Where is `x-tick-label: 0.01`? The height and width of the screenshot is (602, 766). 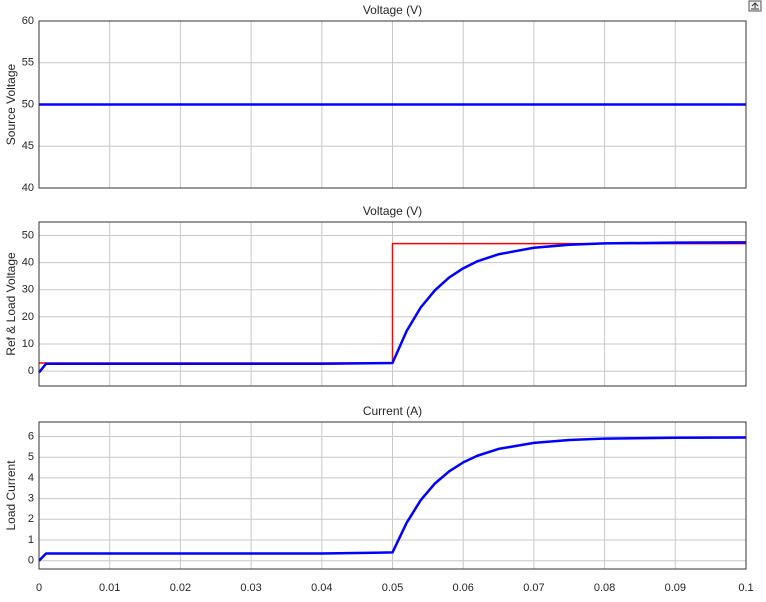
x-tick-label: 0.01 is located at coordinates (109, 588).